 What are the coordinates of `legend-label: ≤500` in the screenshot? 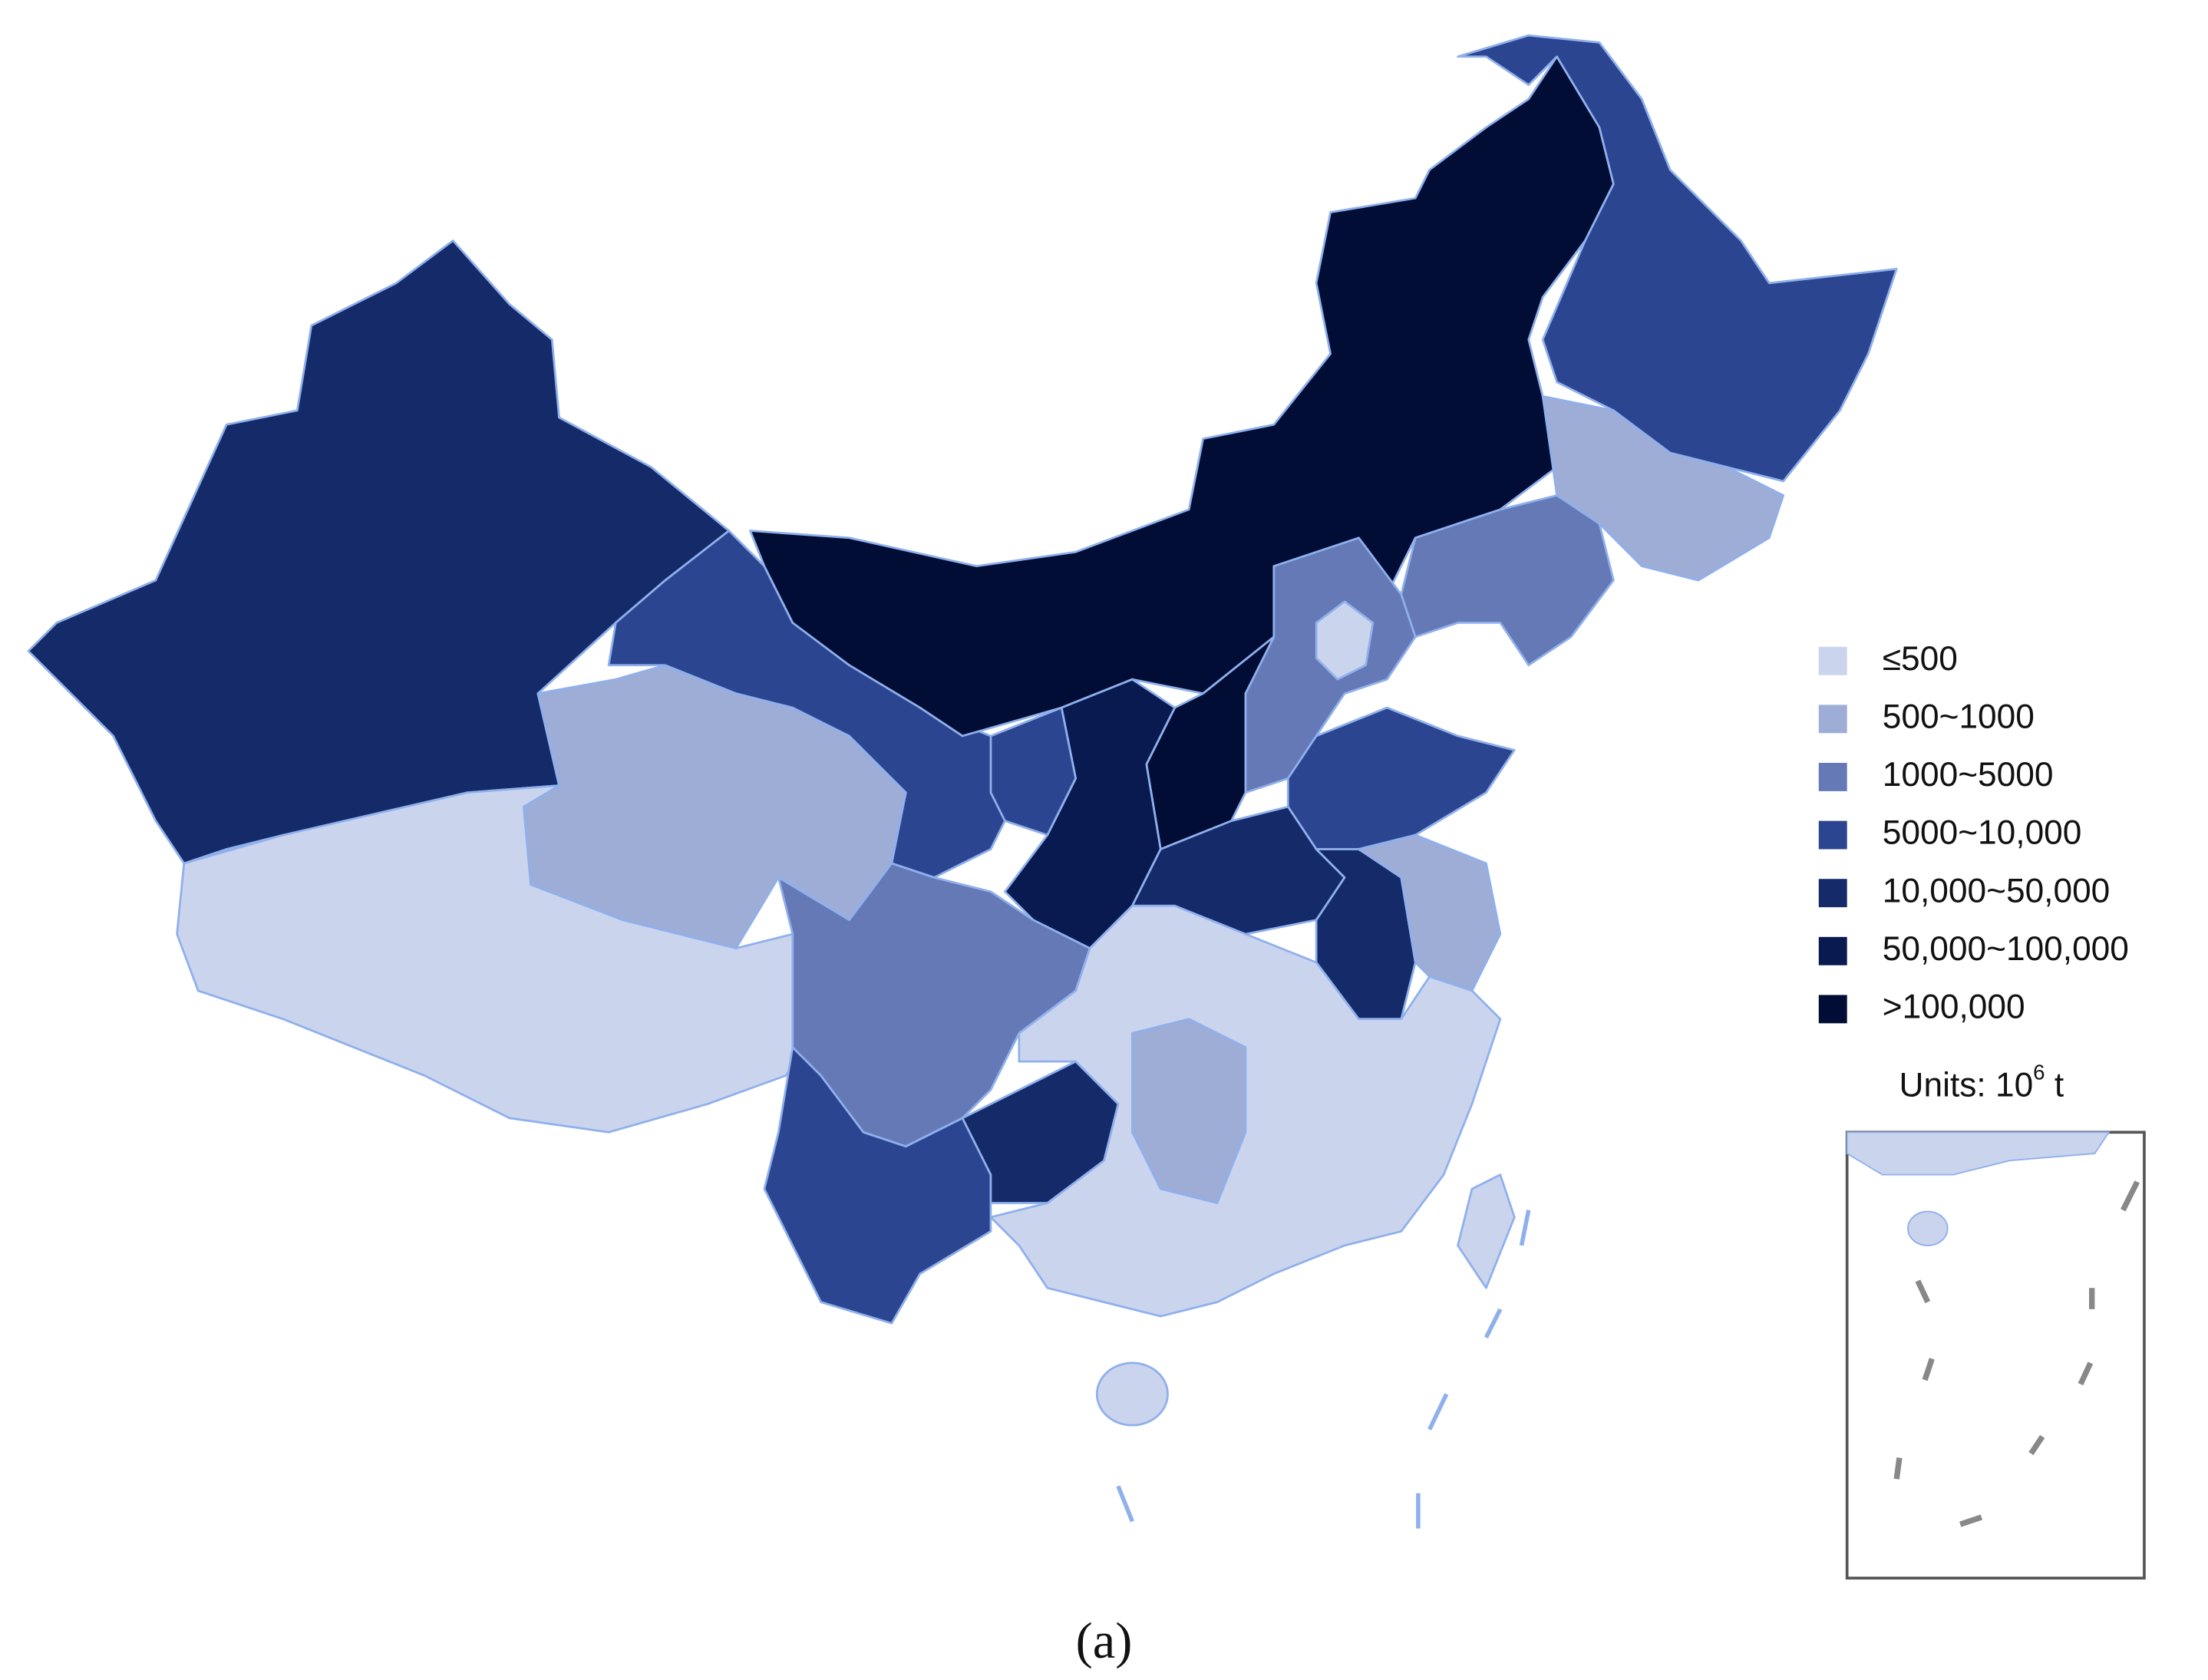 It's located at (1920, 659).